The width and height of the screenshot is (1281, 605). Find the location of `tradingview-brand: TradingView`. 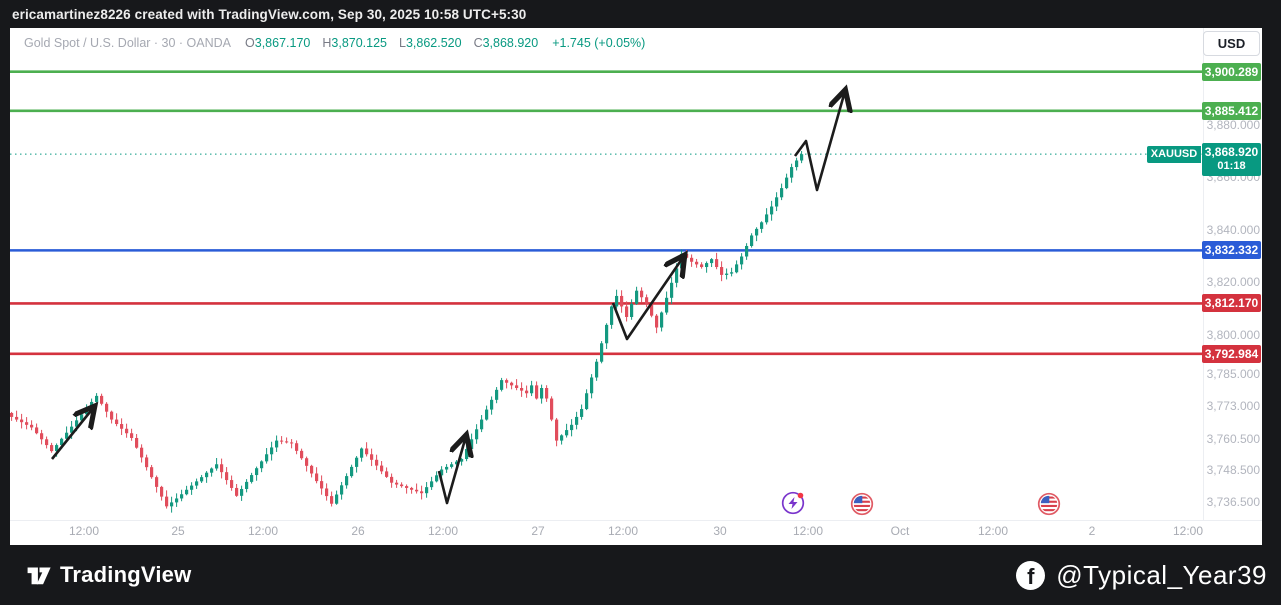

tradingview-brand: TradingView is located at coordinates (95, 575).